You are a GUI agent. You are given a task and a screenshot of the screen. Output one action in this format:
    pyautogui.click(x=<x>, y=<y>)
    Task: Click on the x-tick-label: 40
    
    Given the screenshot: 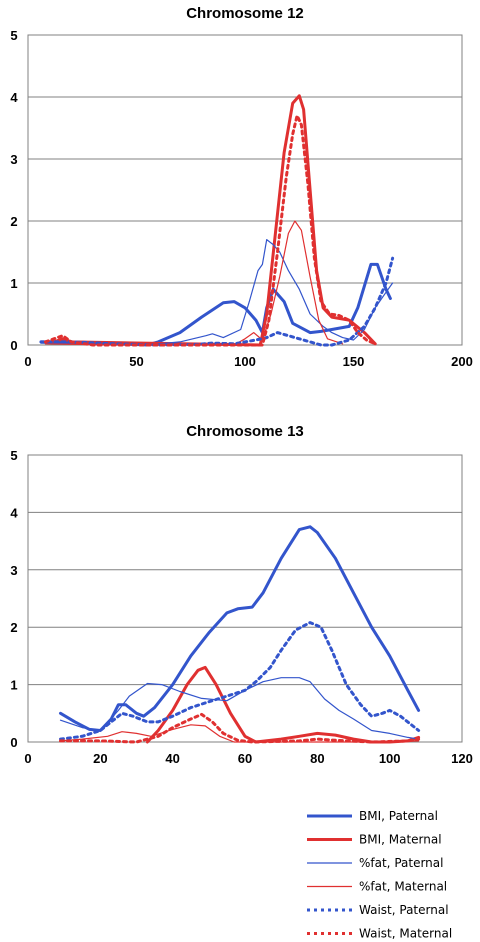 What is the action you would take?
    pyautogui.click(x=172, y=758)
    